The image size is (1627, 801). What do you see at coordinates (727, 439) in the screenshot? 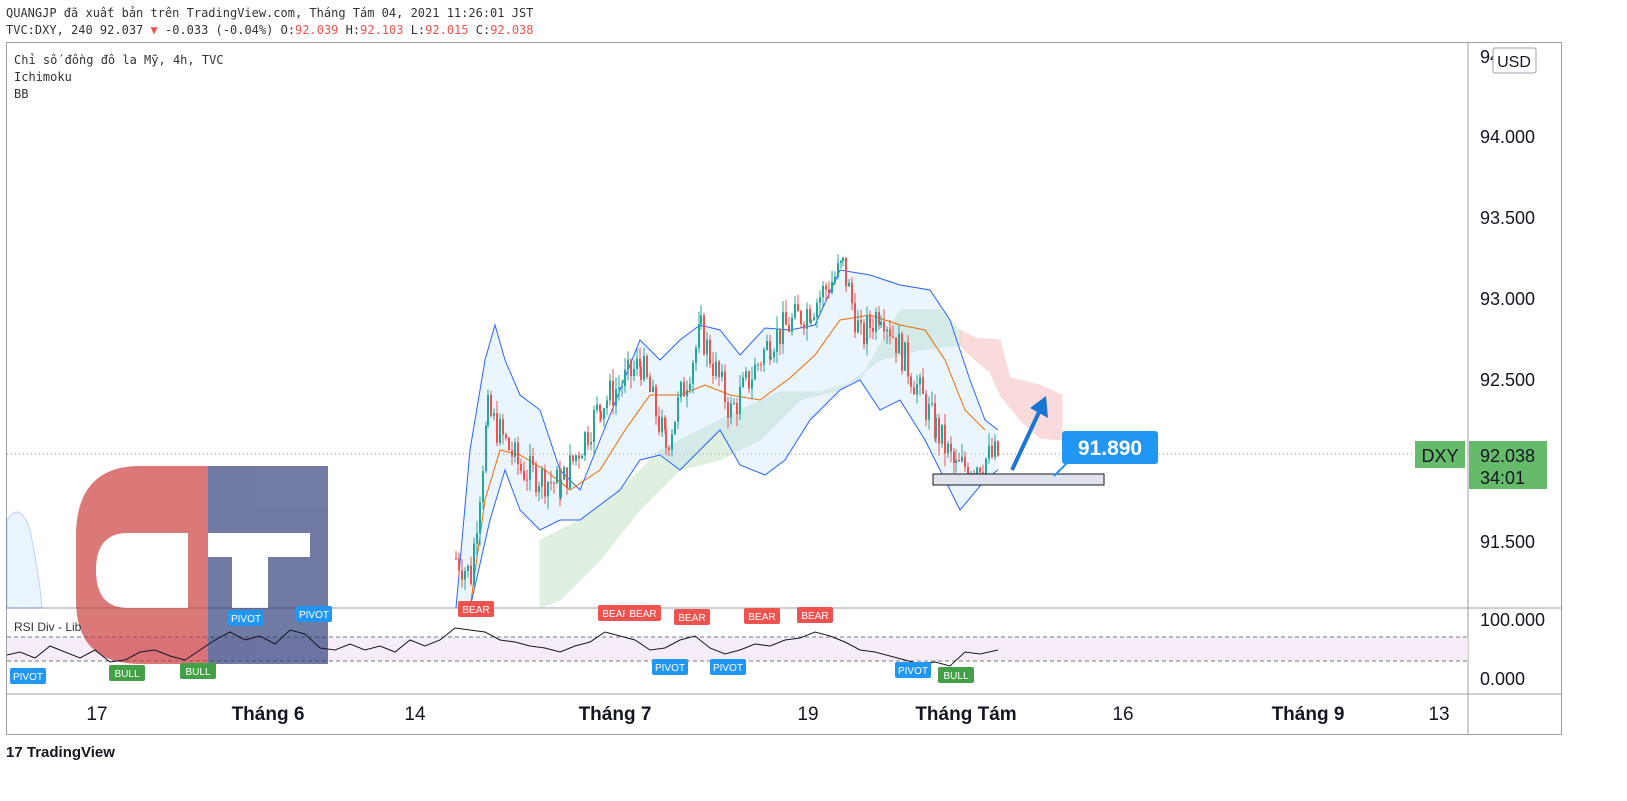
I see `bb-basis-fill` at bounding box center [727, 439].